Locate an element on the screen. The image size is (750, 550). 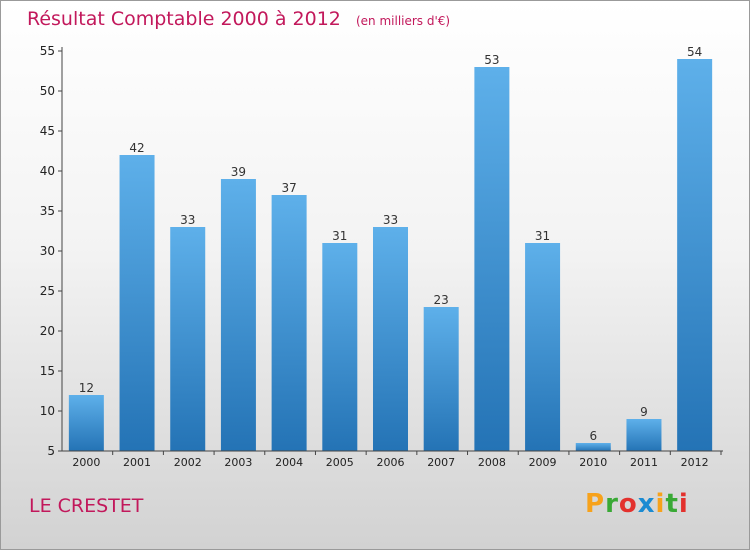
logo-letter: o is located at coordinates (628, 504).